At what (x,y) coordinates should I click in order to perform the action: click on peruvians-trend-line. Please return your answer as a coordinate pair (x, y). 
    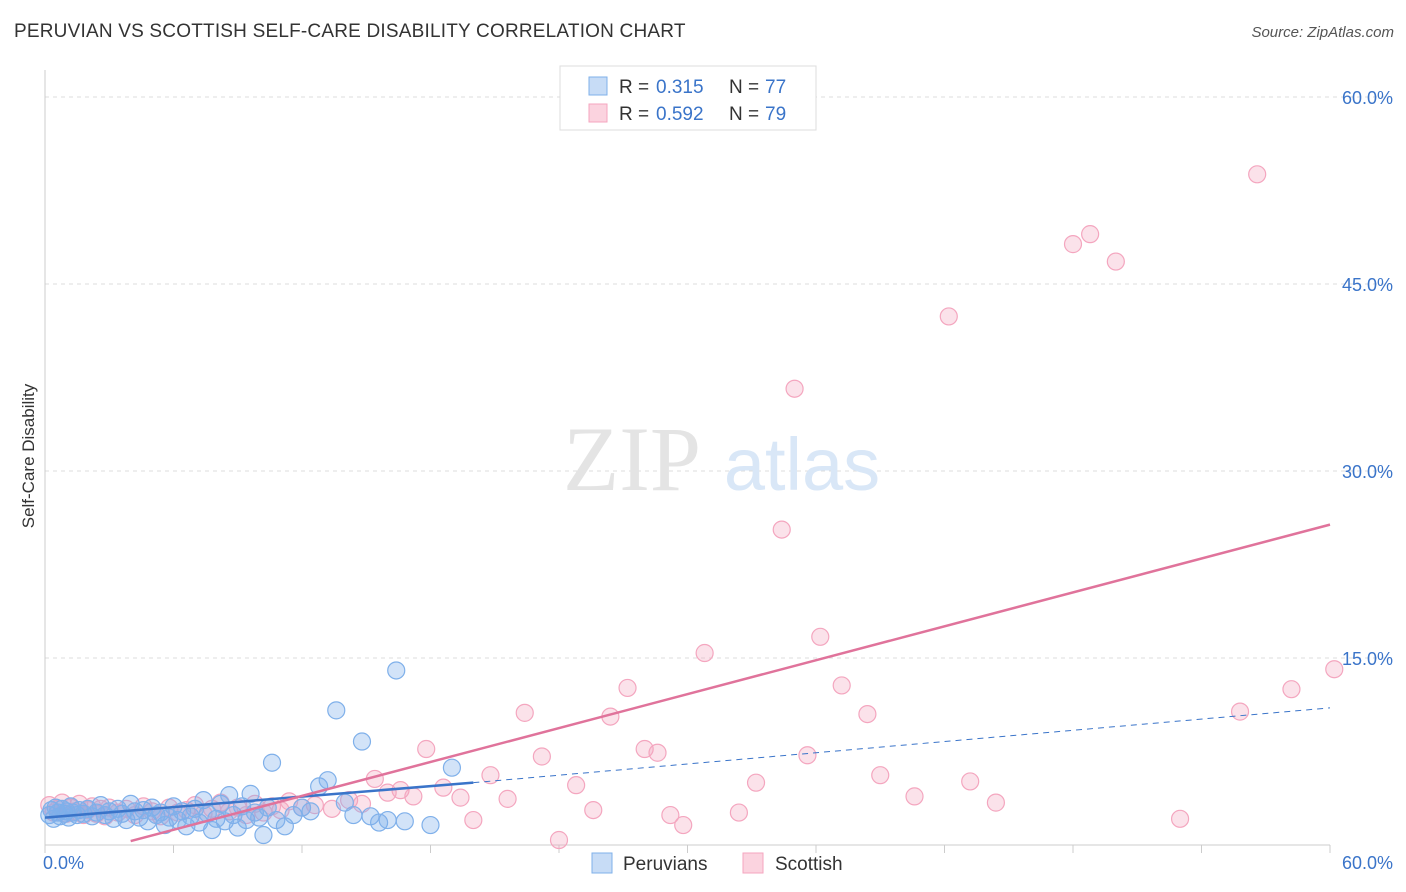
    Looking at the image, I should click on (259, 800).